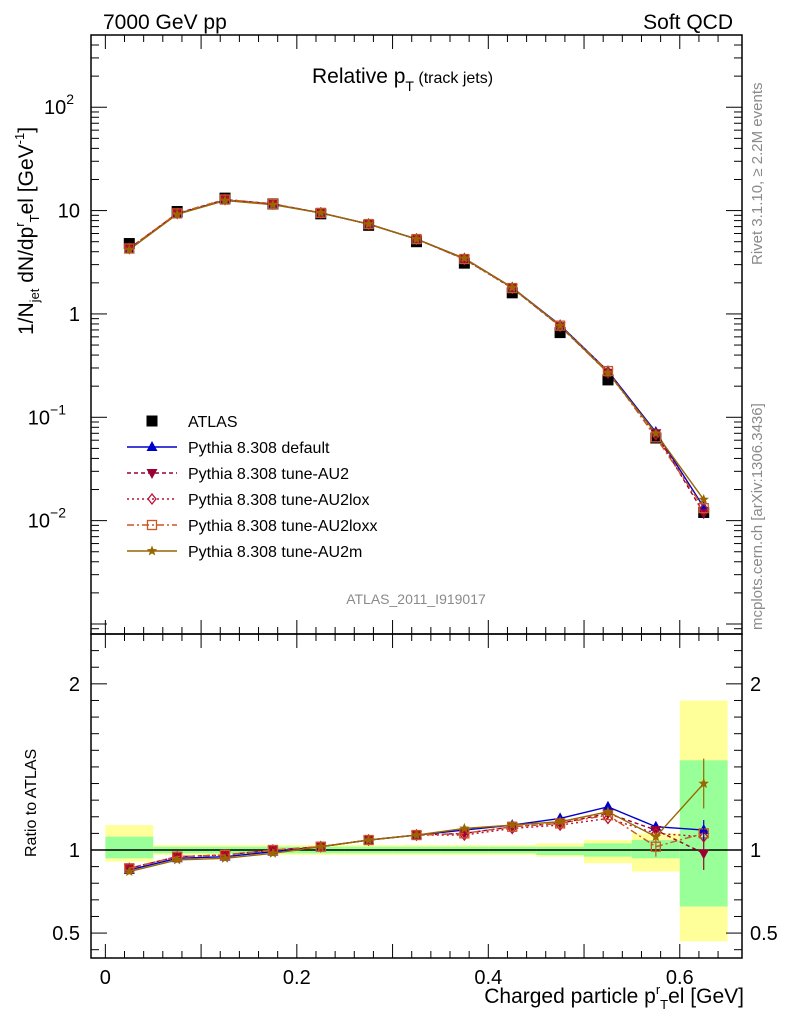  I want to click on y-tick-label-main-4: 10², so click(59, 105).